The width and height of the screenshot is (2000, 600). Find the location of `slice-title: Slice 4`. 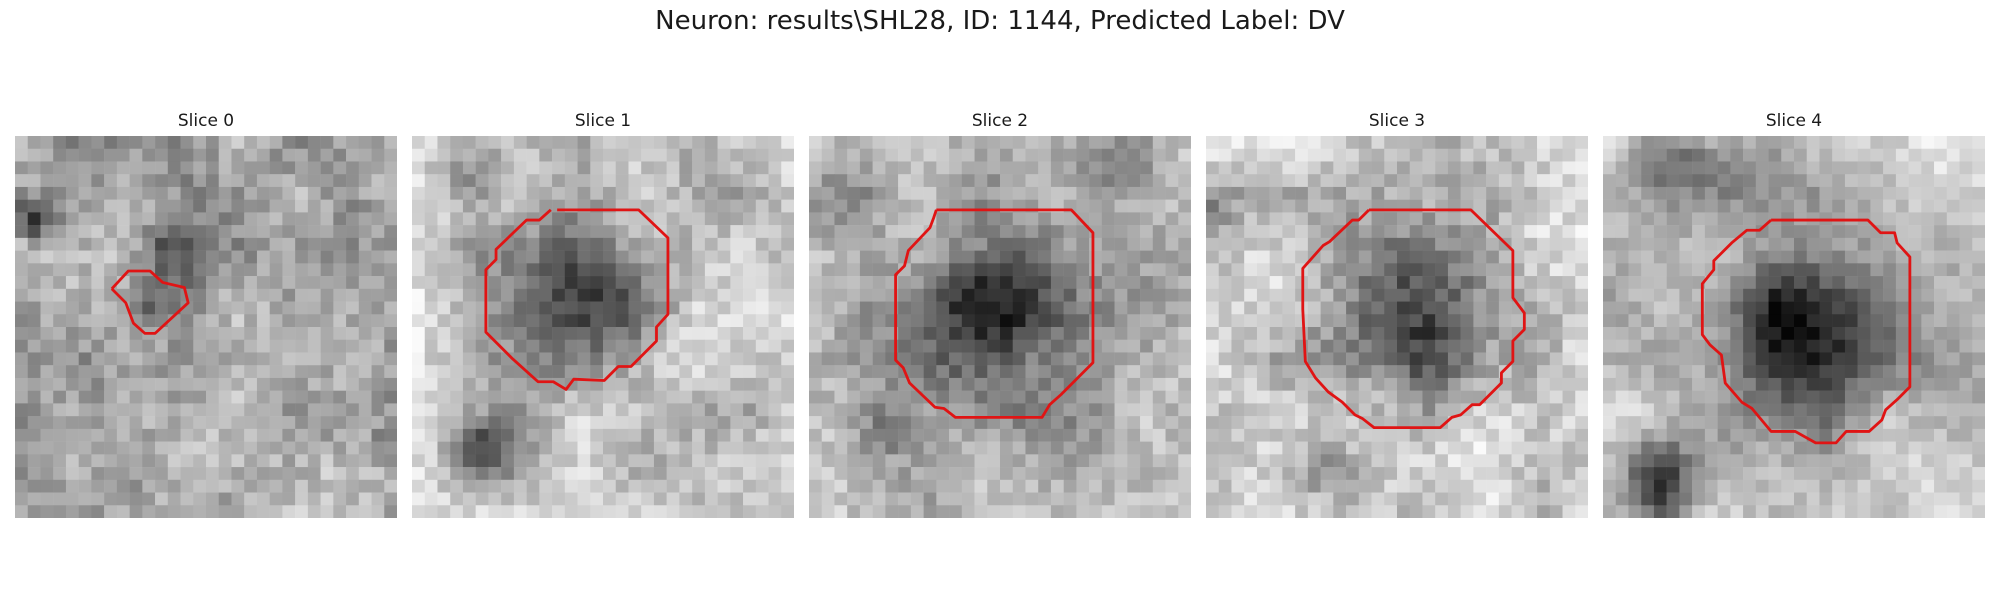

slice-title: Slice 4 is located at coordinates (1794, 121).